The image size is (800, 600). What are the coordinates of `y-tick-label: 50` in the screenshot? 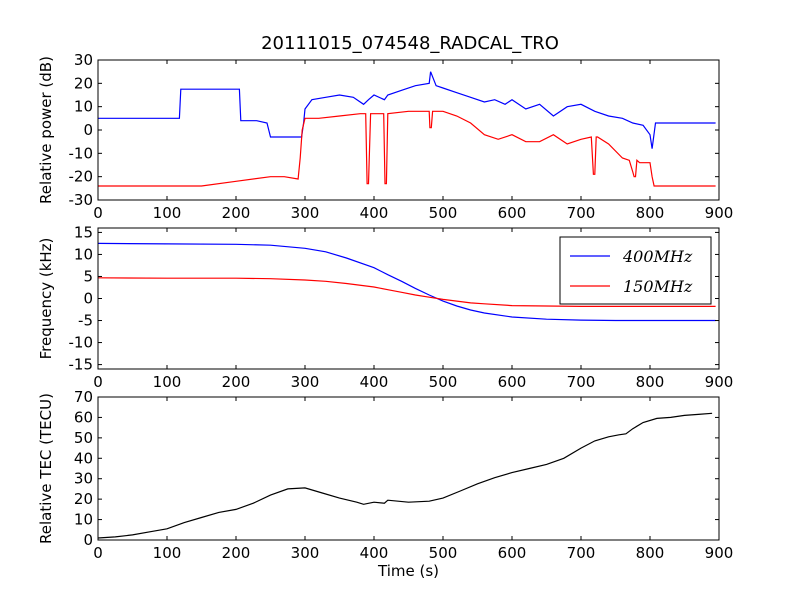 It's located at (83, 438).